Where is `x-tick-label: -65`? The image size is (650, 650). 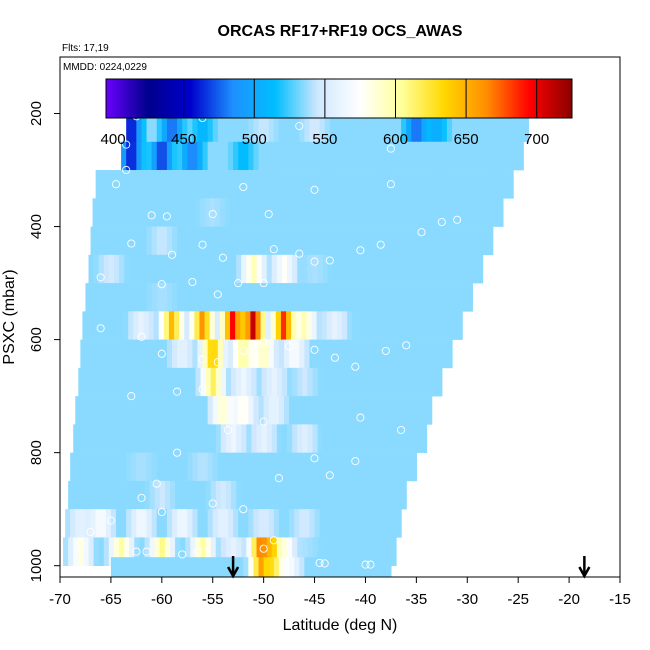 x-tick-label: -65 is located at coordinates (111, 599).